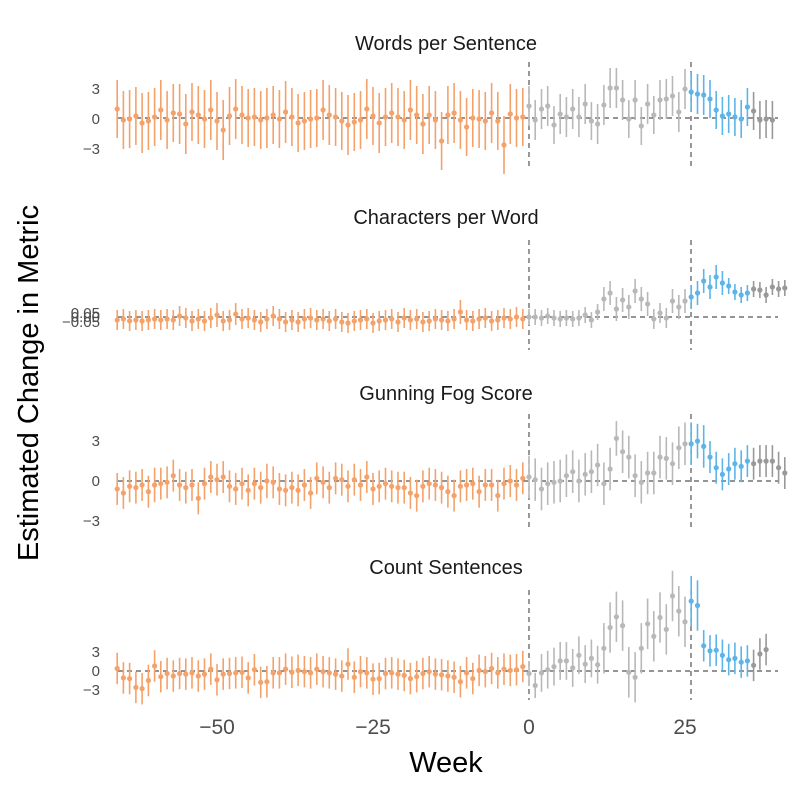 Image resolution: width=793 pixels, height=793 pixels. What do you see at coordinates (85, 313) in the screenshot?
I see `y-tick-label: 0.05` at bounding box center [85, 313].